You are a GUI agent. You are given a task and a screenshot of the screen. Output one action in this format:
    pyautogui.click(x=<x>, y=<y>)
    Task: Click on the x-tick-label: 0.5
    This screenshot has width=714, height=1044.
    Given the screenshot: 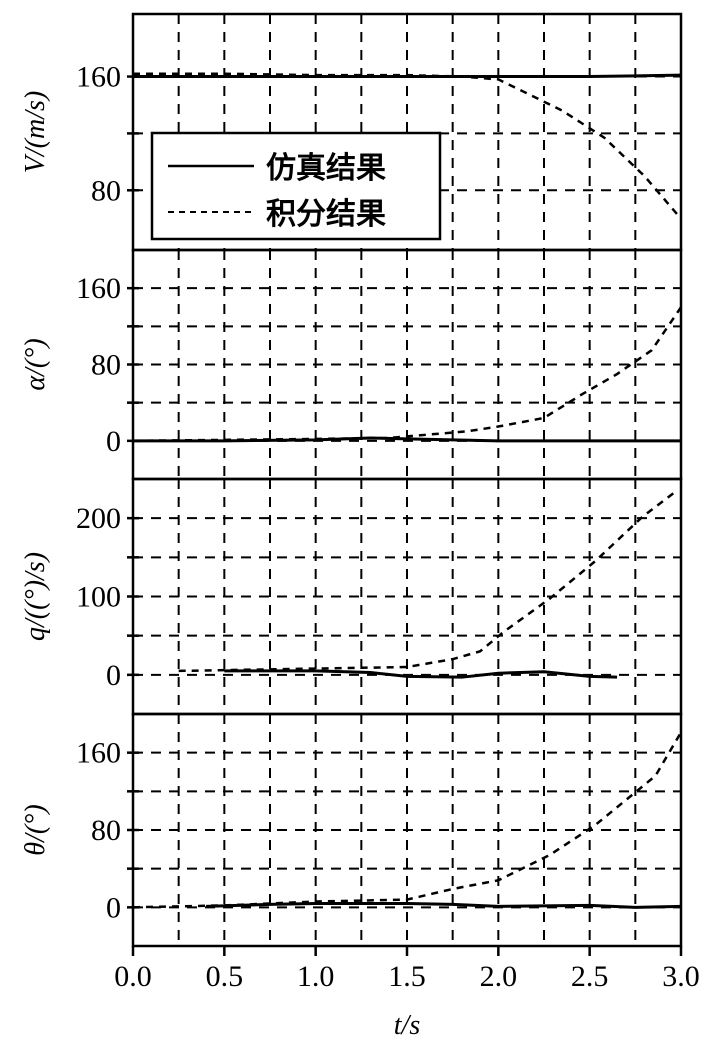 What is the action you would take?
    pyautogui.click(x=225, y=976)
    